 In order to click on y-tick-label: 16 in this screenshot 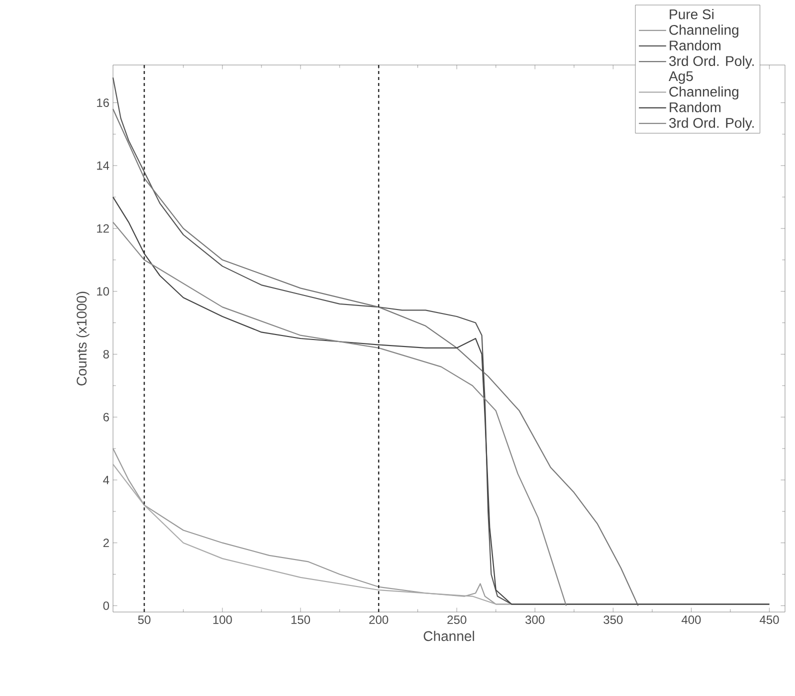, I will do `click(103, 102)`.